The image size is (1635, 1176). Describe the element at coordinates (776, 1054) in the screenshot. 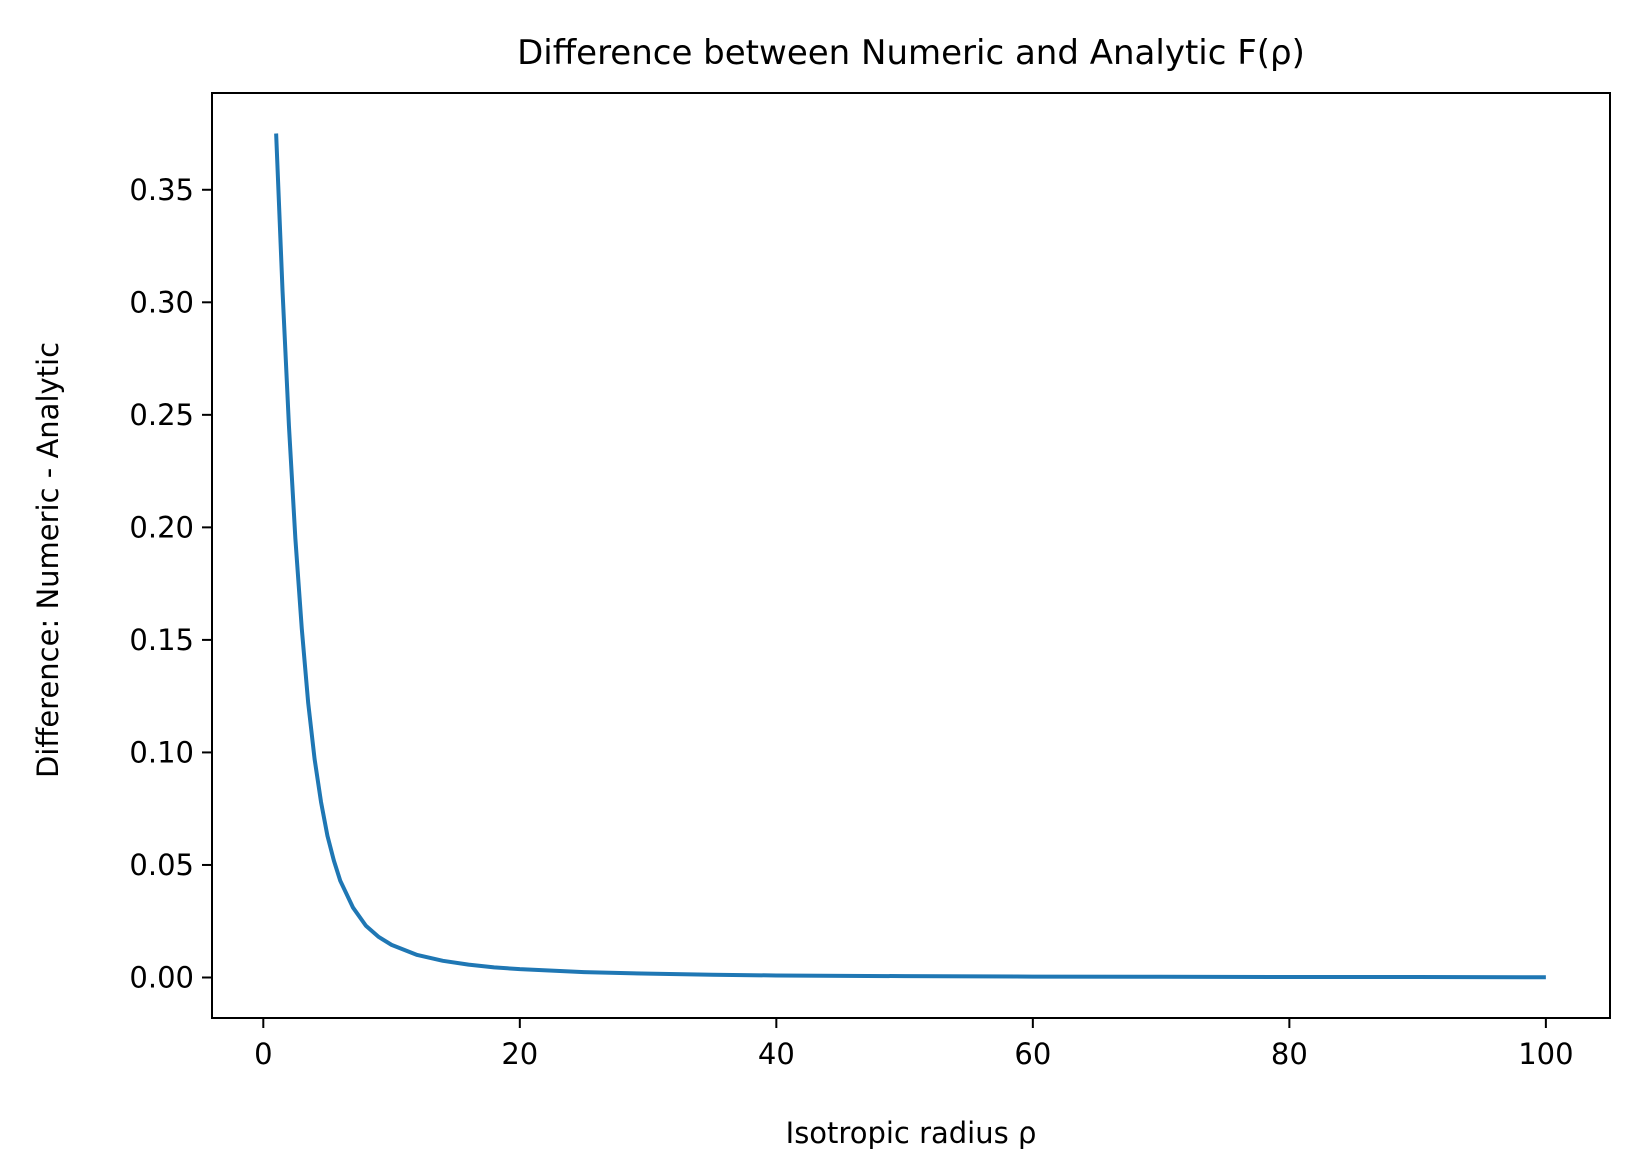

I see `x-tick-label: 40` at that location.